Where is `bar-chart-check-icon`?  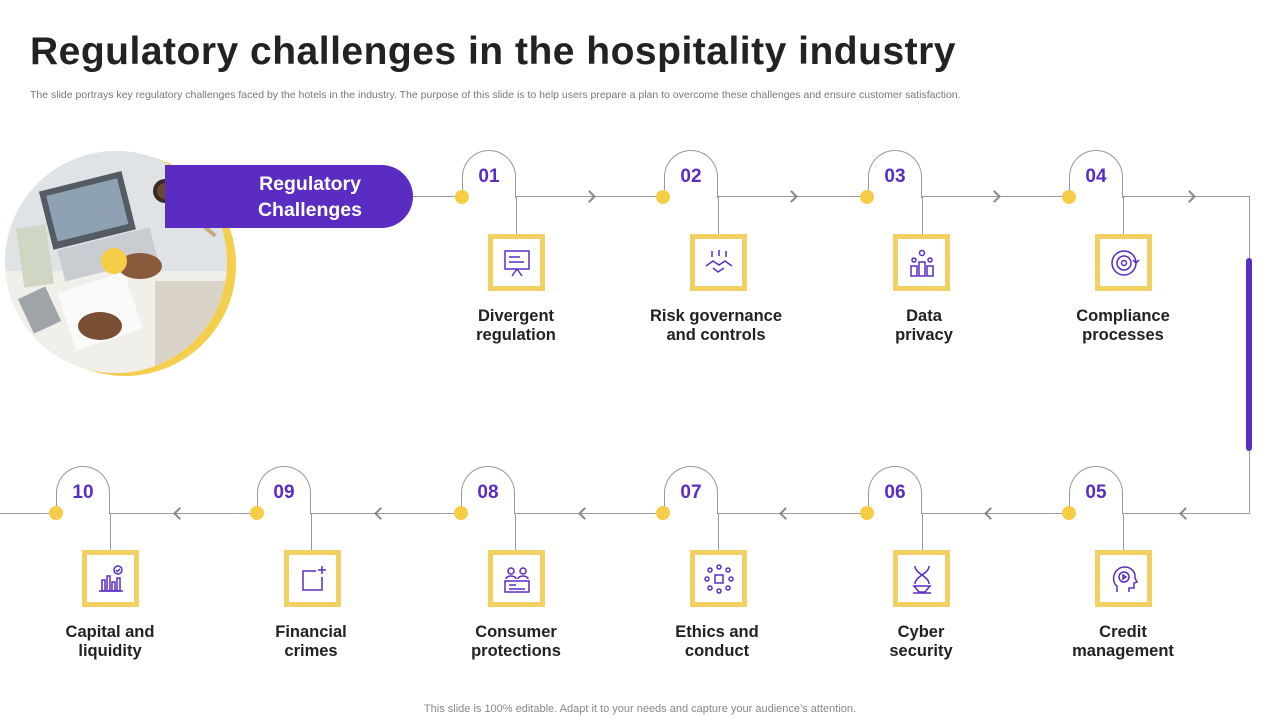 bar-chart-check-icon is located at coordinates (110, 578).